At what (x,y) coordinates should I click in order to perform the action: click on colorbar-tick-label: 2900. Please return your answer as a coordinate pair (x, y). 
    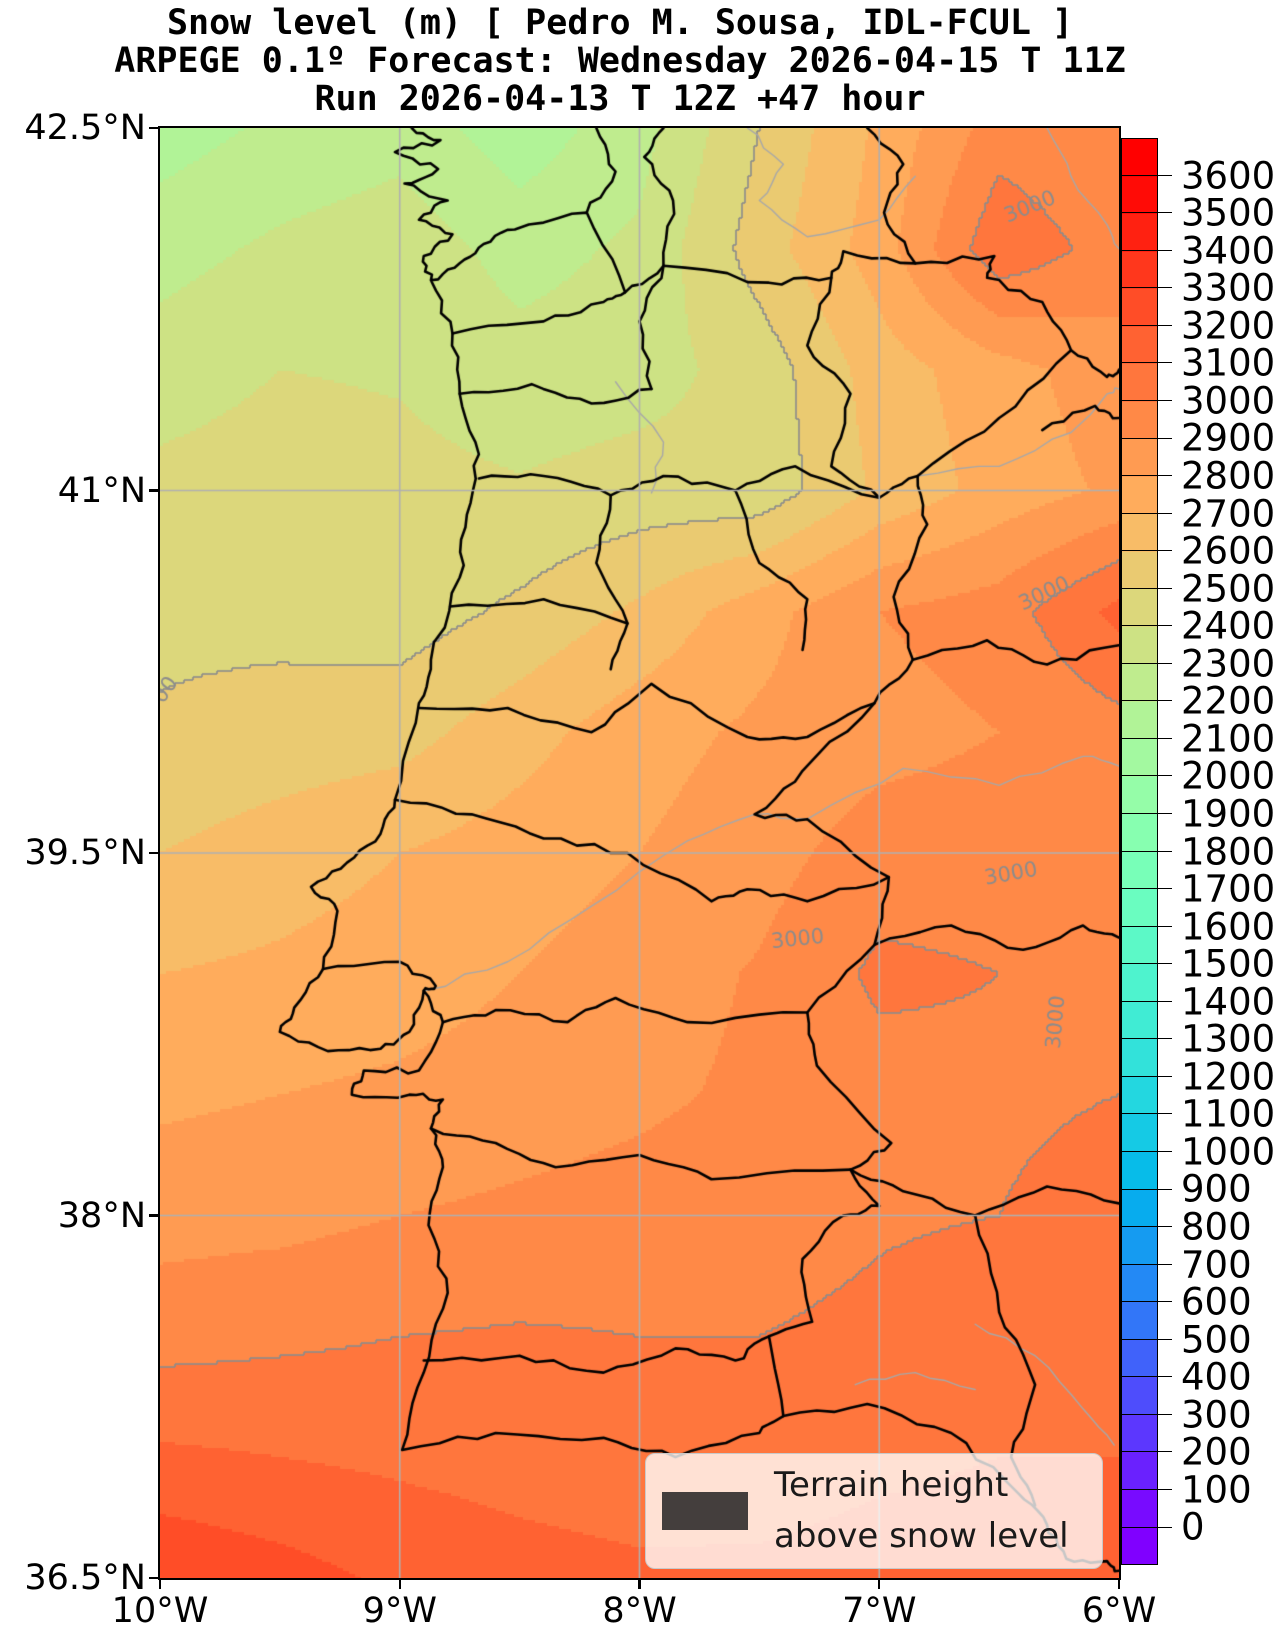
    Looking at the image, I should click on (1228, 438).